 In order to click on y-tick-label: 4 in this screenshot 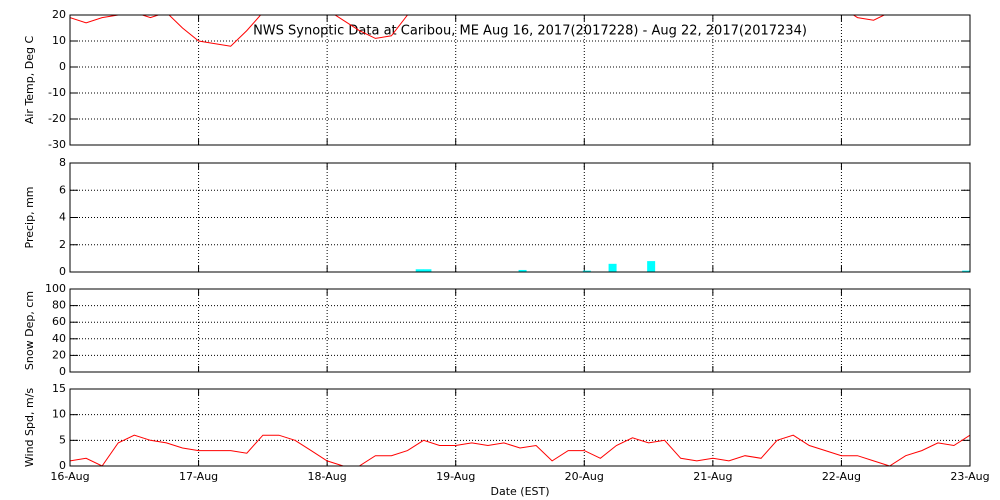, I will do `click(62, 217)`.